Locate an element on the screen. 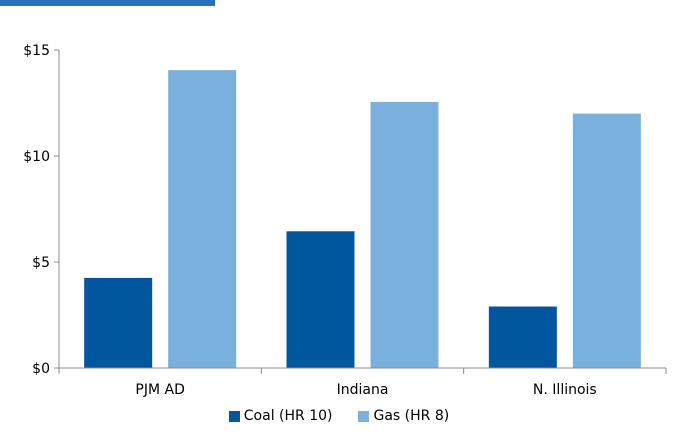  gas-bar-n-illinois is located at coordinates (606, 240).